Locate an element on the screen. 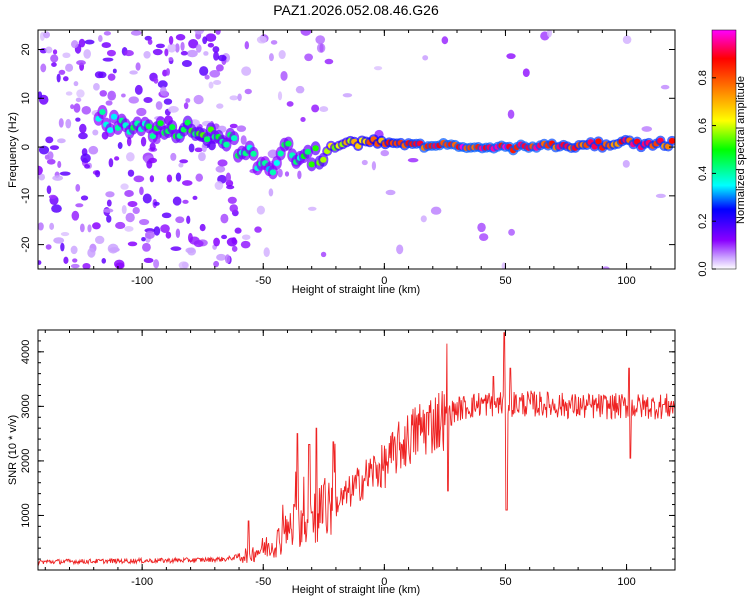 The width and height of the screenshot is (750, 600). colorbar-tick-label: 0.8 is located at coordinates (703, 77).